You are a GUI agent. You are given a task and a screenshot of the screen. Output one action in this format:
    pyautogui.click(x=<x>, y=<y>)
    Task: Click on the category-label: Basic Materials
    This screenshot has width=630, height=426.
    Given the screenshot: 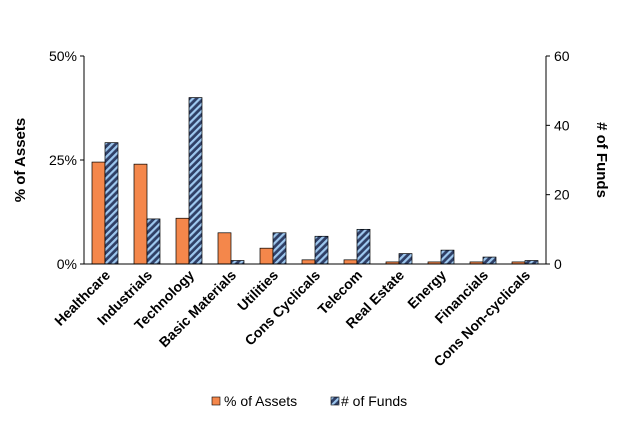 What is the action you would take?
    pyautogui.click(x=198, y=309)
    